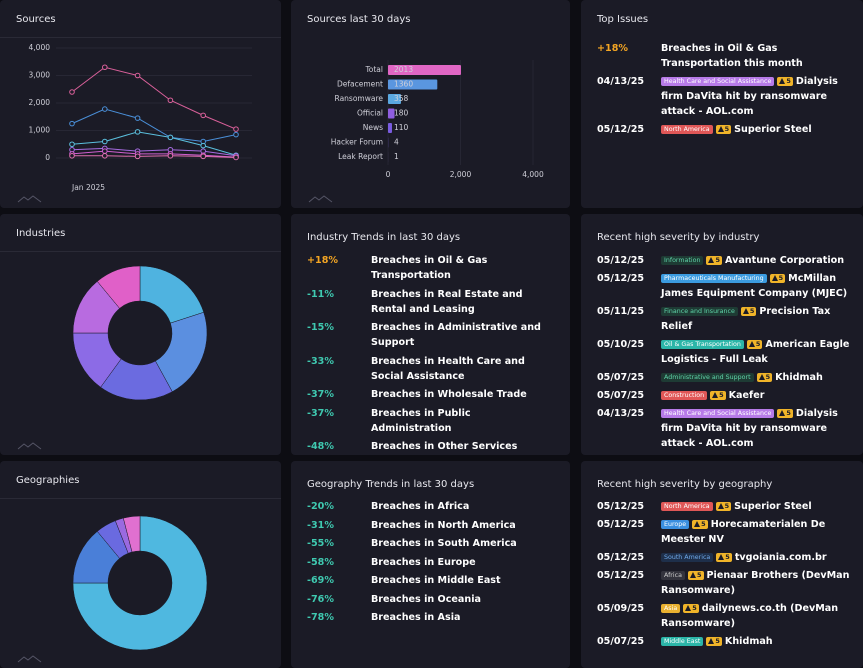  I want to click on trend-text: Breaches in Asia, so click(416, 617).